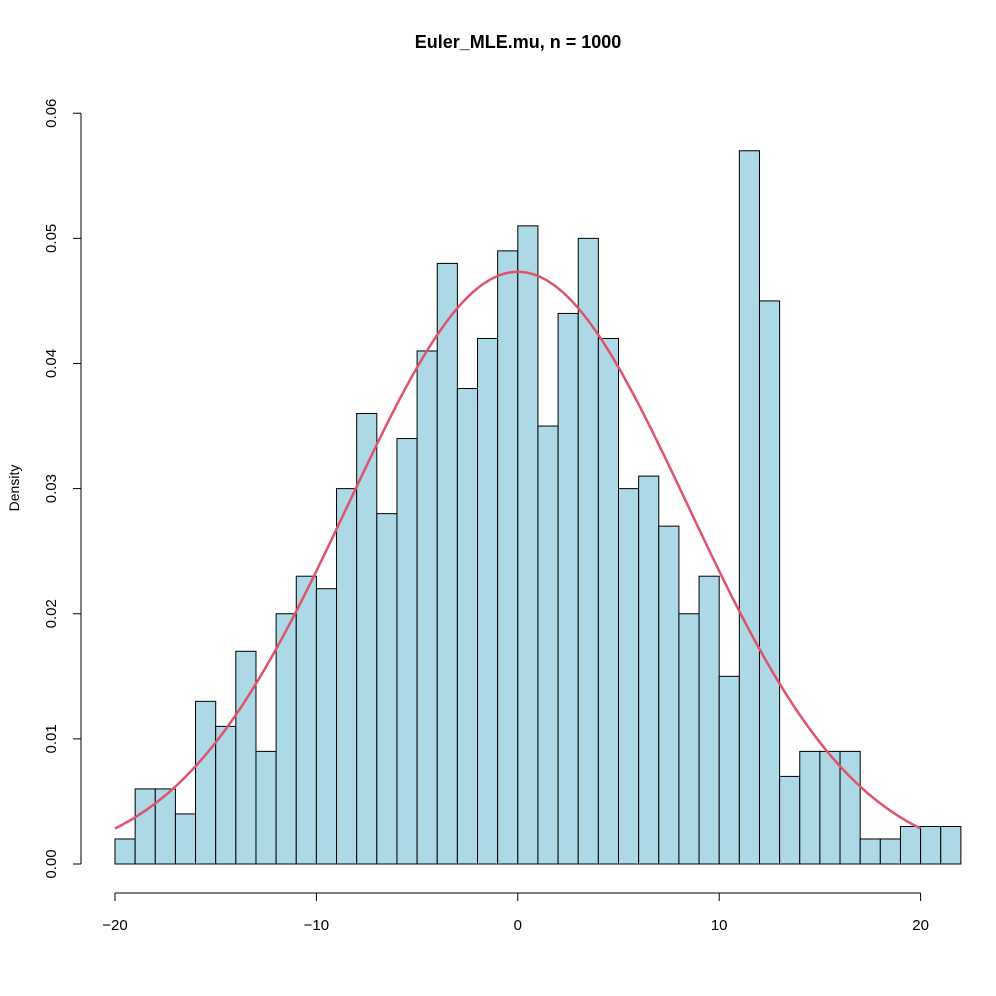  Describe the element at coordinates (316, 925) in the screenshot. I see `x-tick-label: −10` at that location.